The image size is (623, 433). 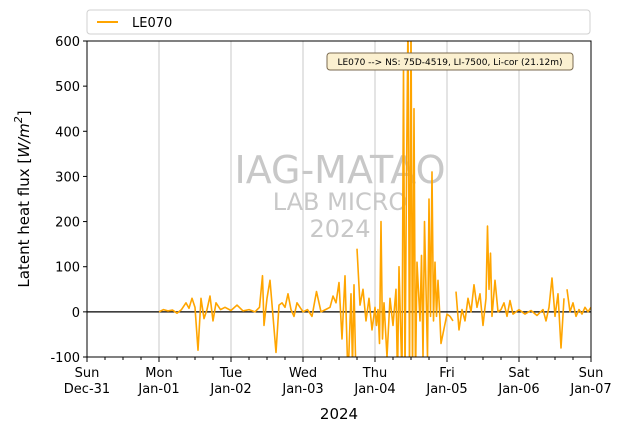 What do you see at coordinates (447, 373) in the screenshot?
I see `x-tick-day-label: Fri` at bounding box center [447, 373].